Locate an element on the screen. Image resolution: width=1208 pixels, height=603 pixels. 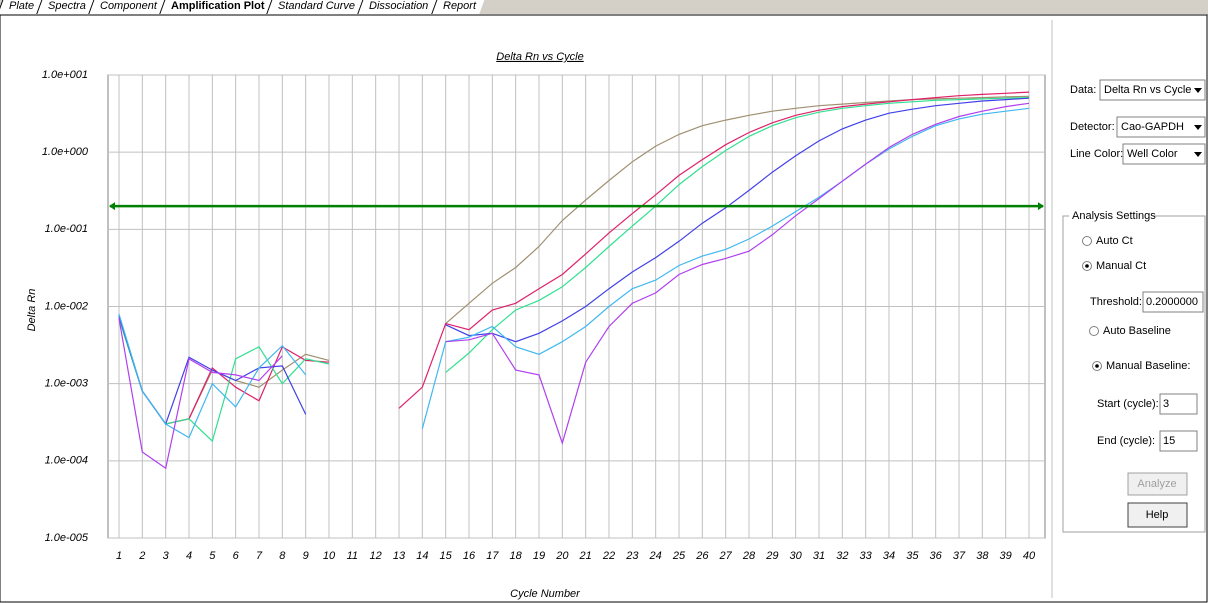
auto-baseline: Auto Baseline is located at coordinates (1137, 331).